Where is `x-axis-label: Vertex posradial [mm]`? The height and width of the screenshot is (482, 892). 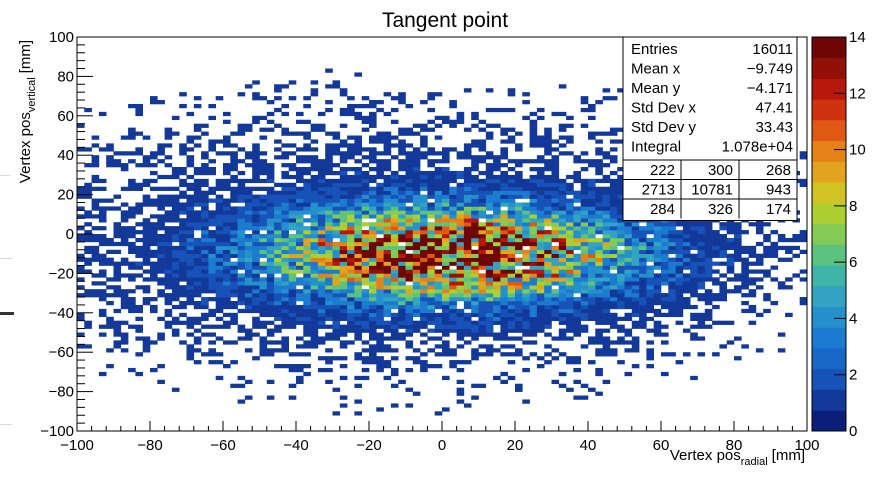 x-axis-label: Vertex posradial [mm] is located at coordinates (737, 457).